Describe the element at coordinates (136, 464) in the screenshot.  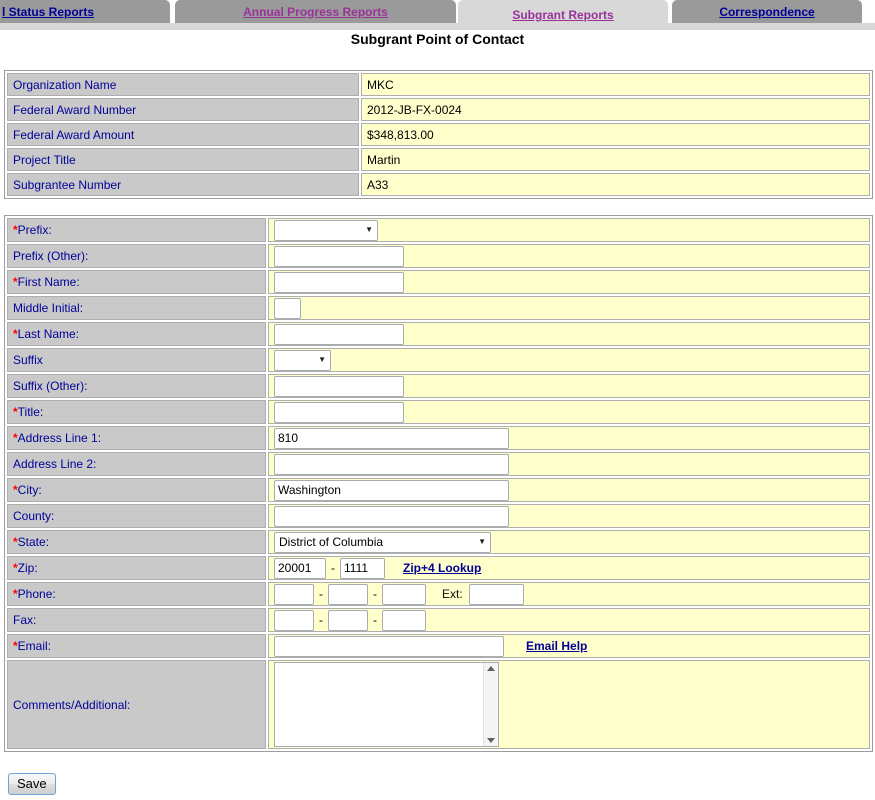
I see `address2-label: Address Line 2:` at that location.